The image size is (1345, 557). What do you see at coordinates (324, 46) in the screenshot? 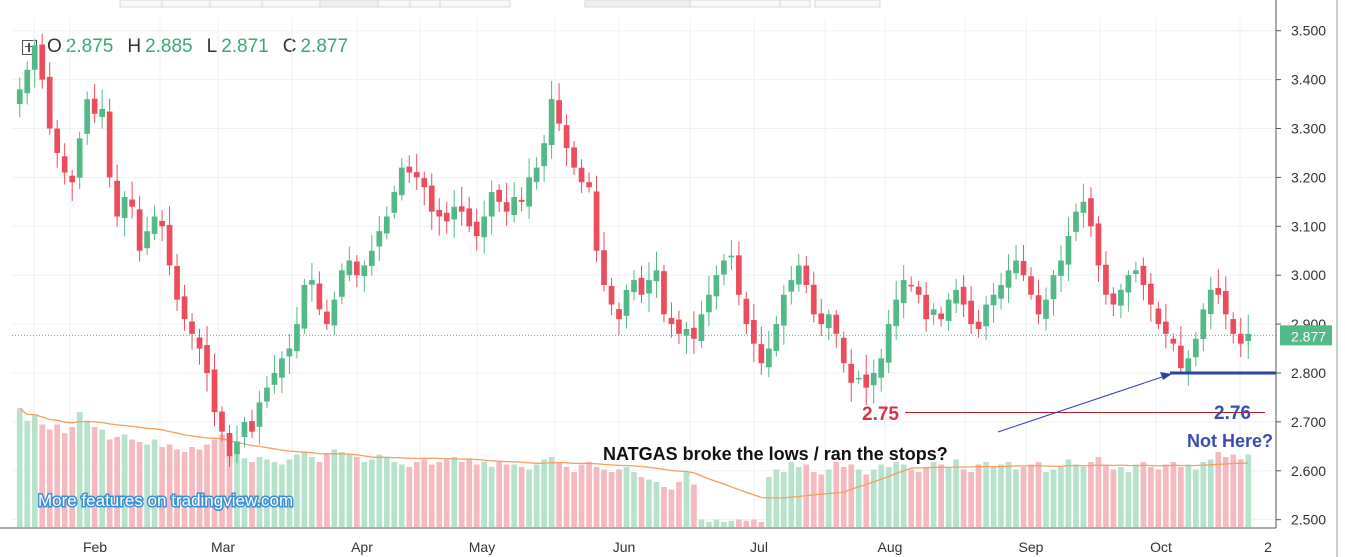
I see `close-value: 2.877` at bounding box center [324, 46].